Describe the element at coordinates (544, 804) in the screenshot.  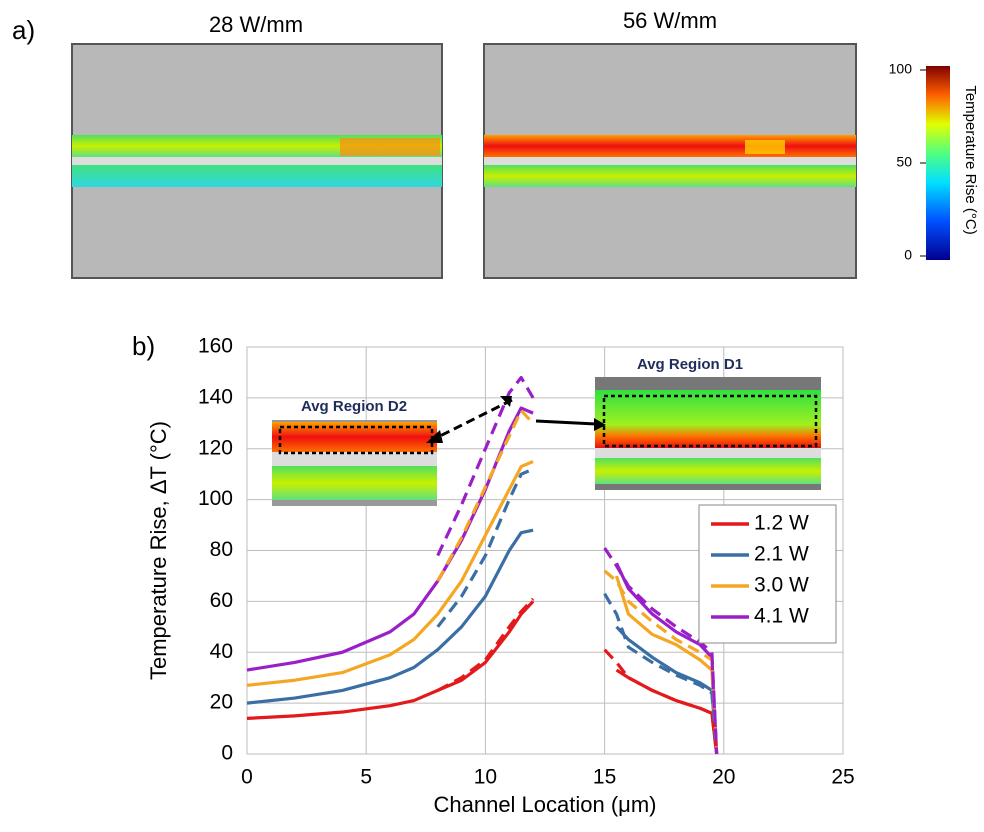
I see `x-axis-title: Channel Location (μm)` at that location.